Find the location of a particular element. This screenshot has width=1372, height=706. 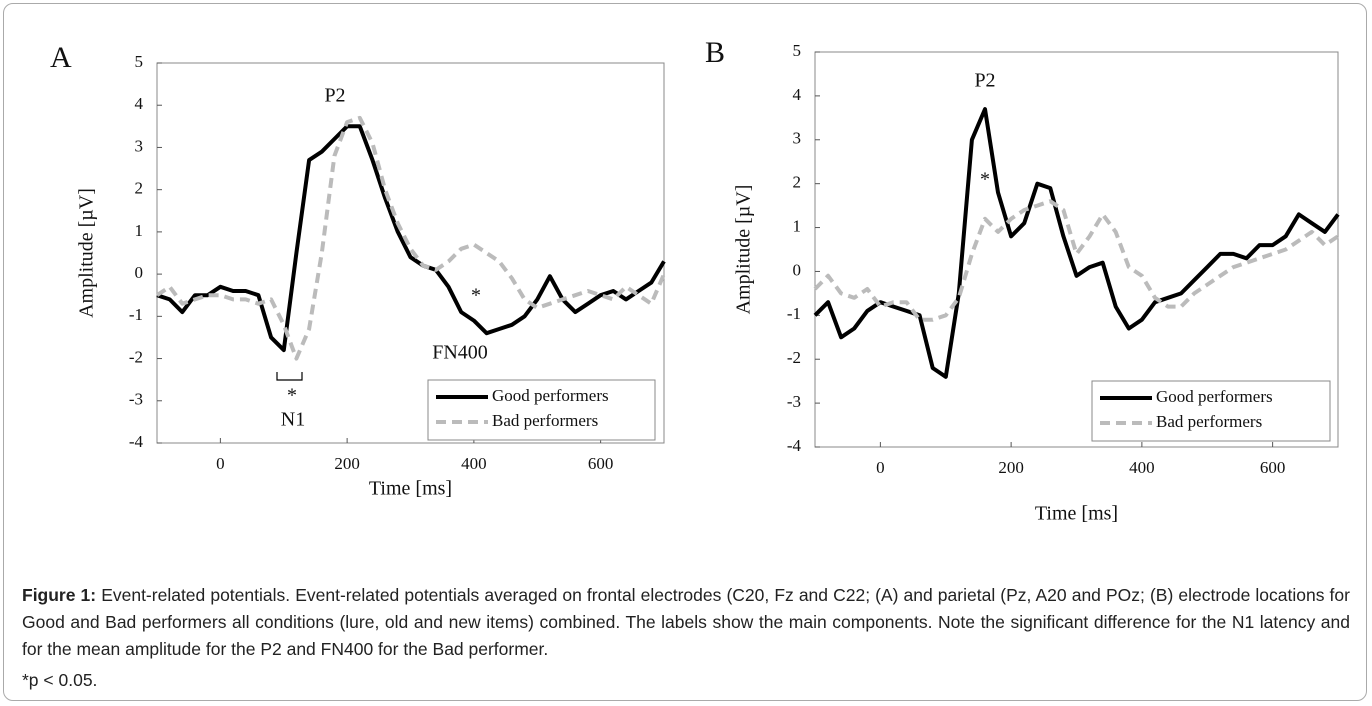

annotation: FN400 is located at coordinates (460, 353).